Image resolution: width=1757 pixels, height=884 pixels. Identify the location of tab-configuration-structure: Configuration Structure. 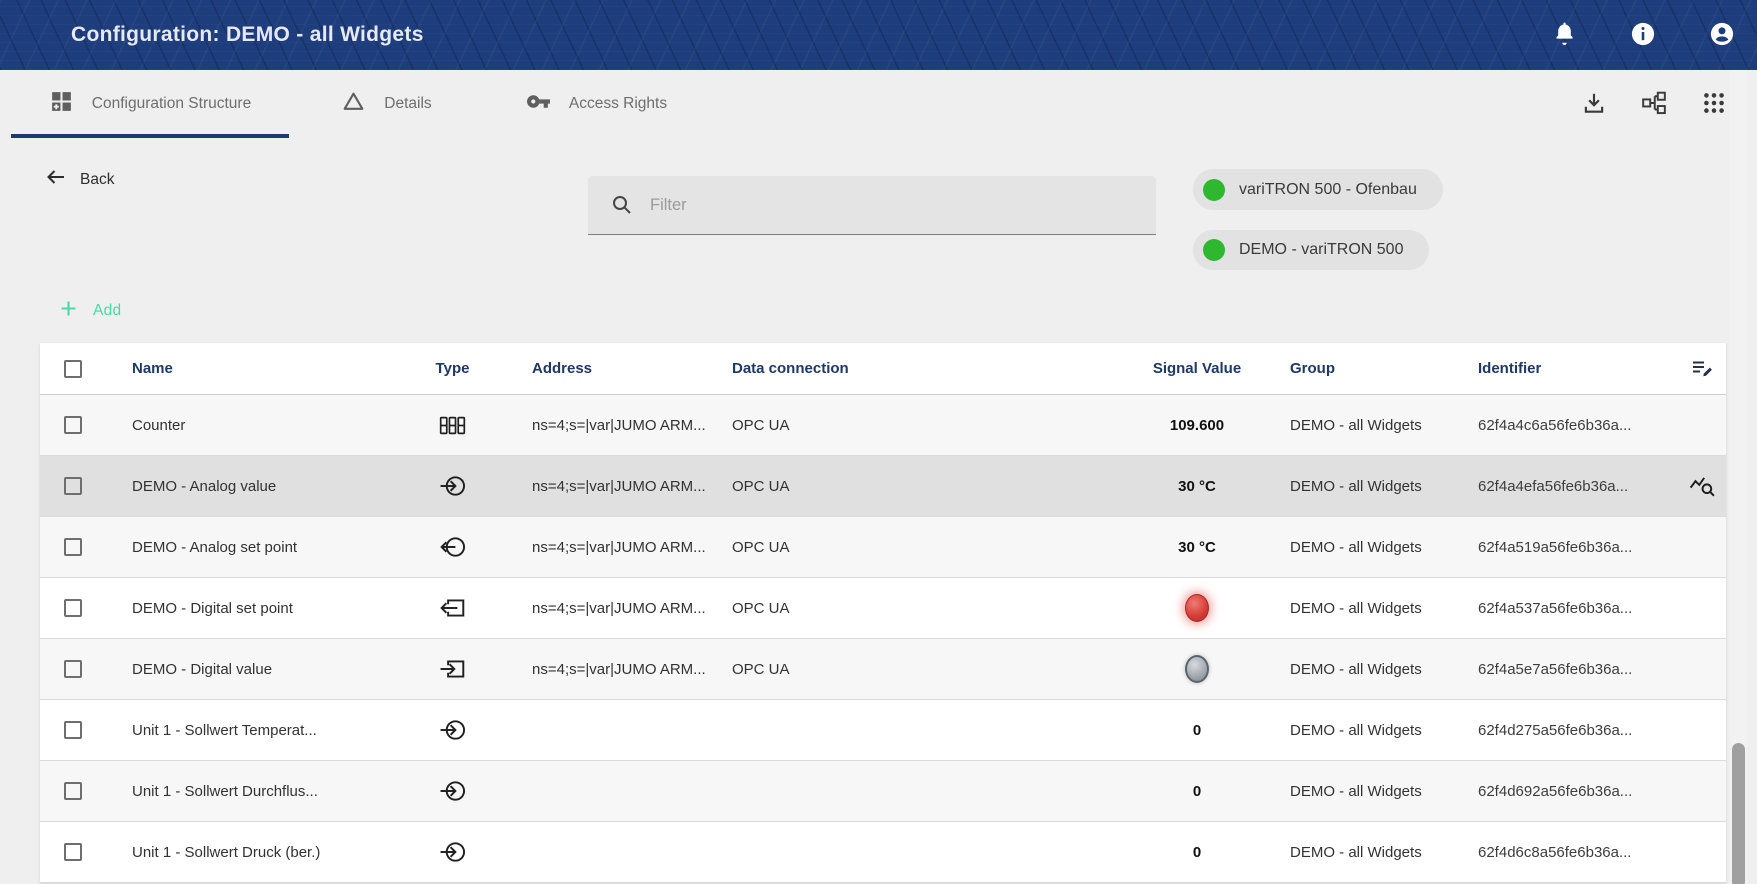
(150, 104).